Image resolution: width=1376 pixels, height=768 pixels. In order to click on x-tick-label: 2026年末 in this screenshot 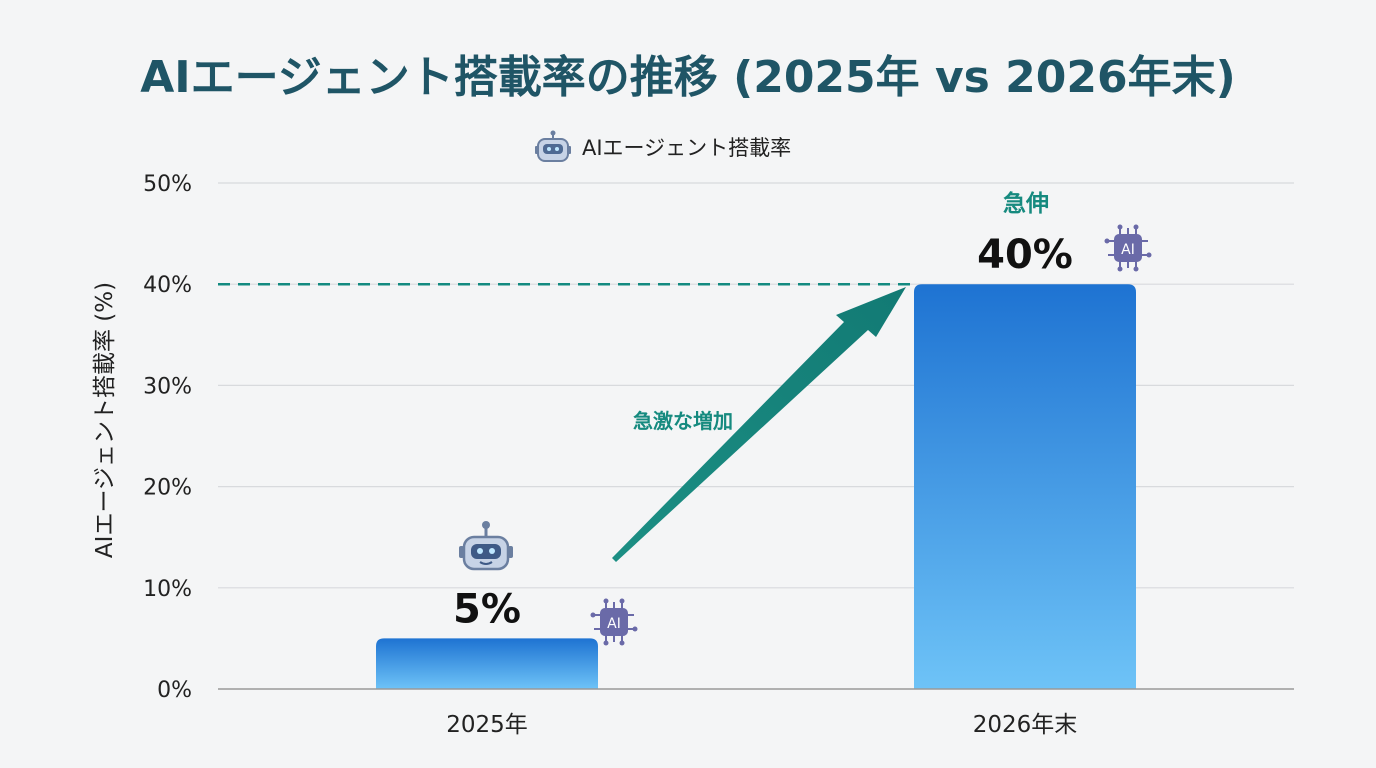, I will do `click(1025, 725)`.